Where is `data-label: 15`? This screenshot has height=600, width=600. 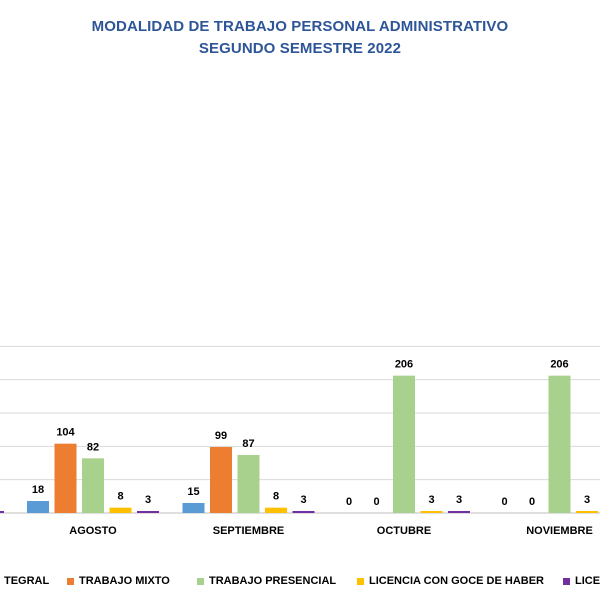
data-label: 15 is located at coordinates (193, 492).